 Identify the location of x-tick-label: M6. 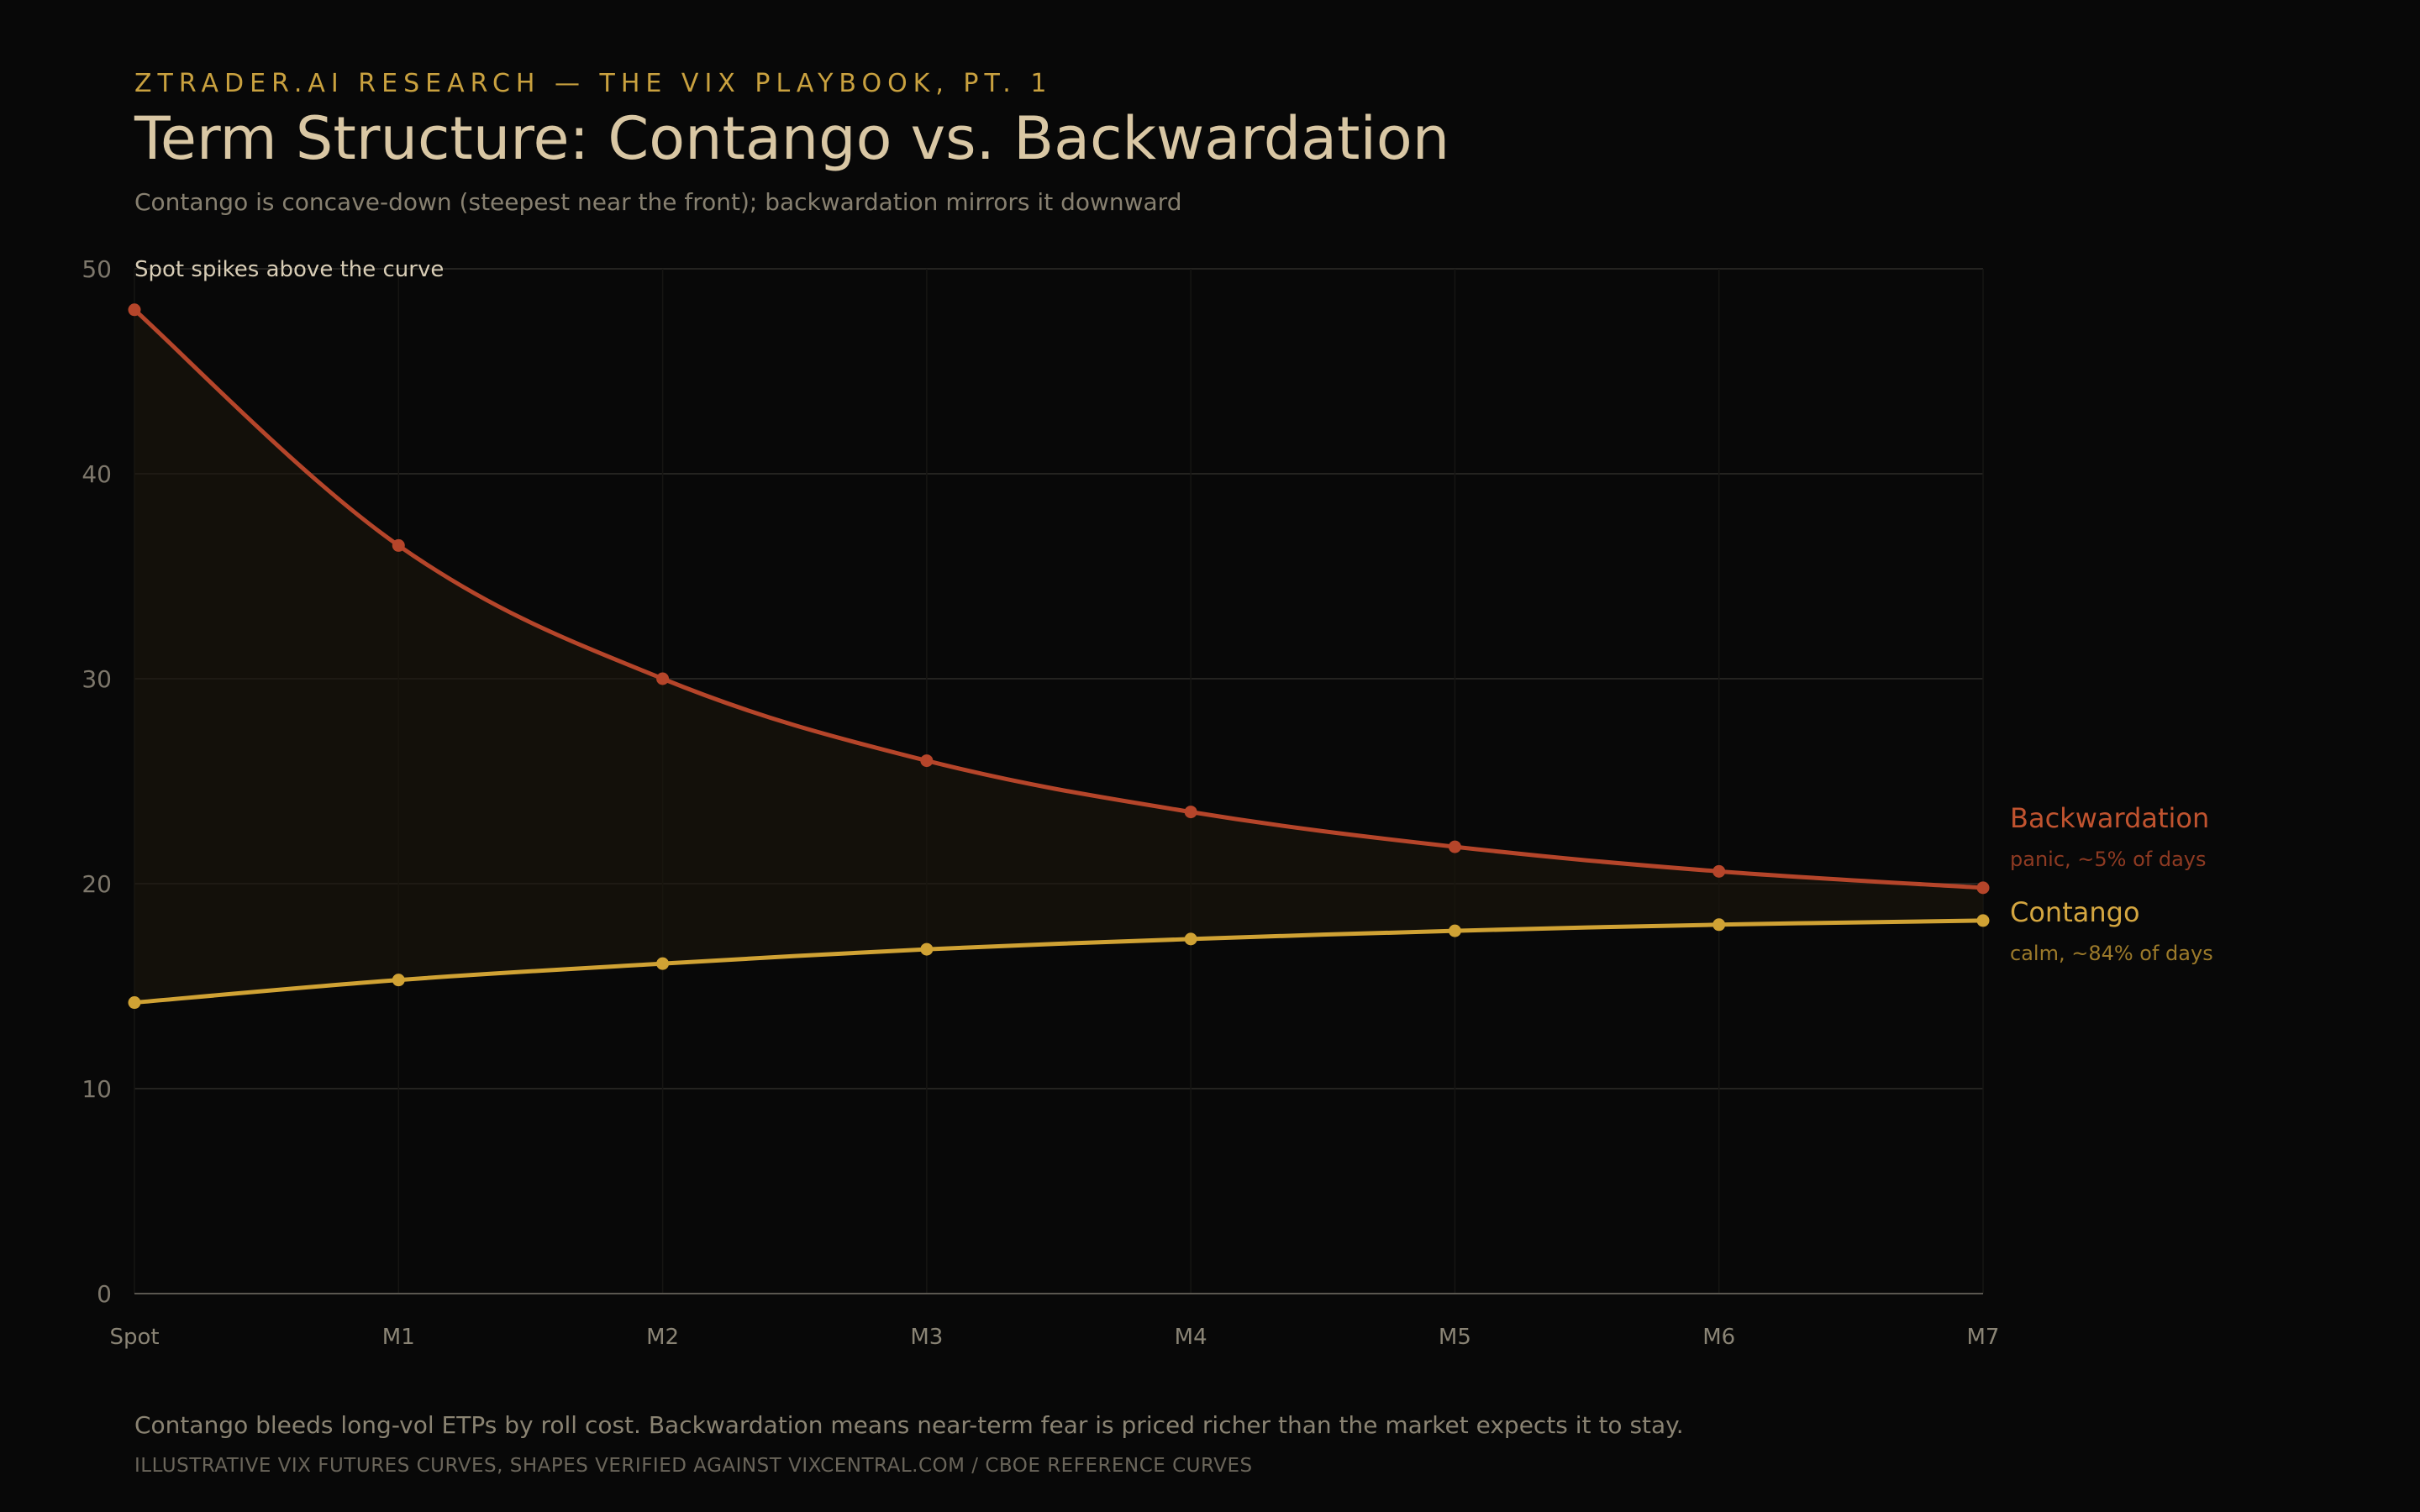
(1718, 1337).